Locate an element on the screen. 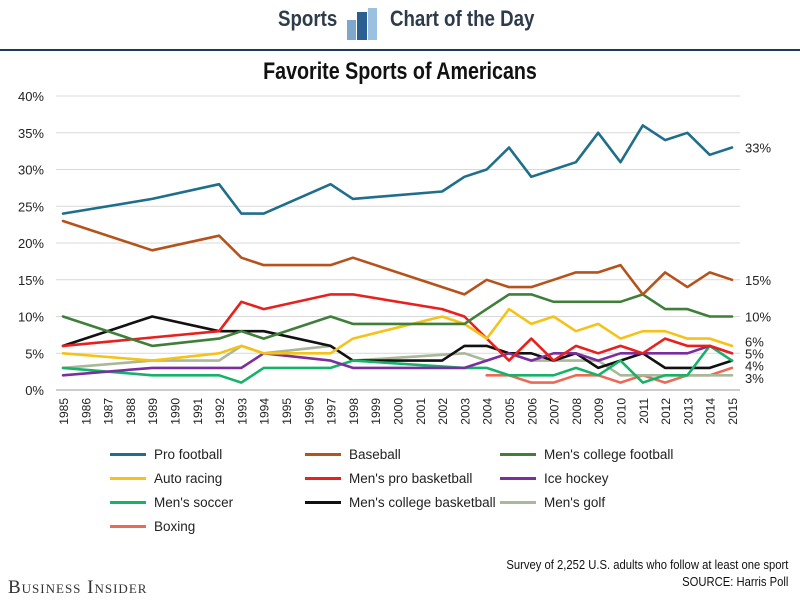 The width and height of the screenshot is (800, 600). legend-item: Pro football is located at coordinates (166, 454).